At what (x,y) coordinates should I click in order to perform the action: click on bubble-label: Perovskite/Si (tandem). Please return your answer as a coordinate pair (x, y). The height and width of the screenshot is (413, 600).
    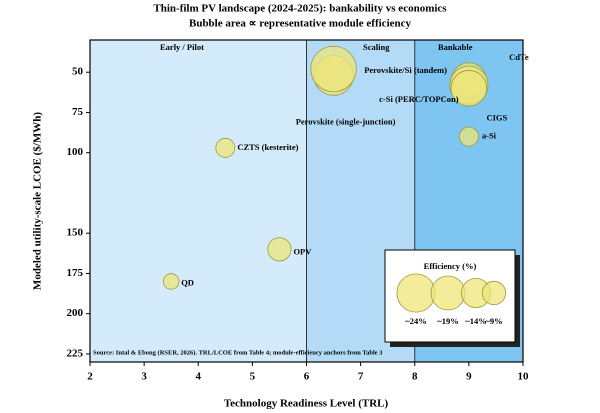
    Looking at the image, I should click on (405, 70).